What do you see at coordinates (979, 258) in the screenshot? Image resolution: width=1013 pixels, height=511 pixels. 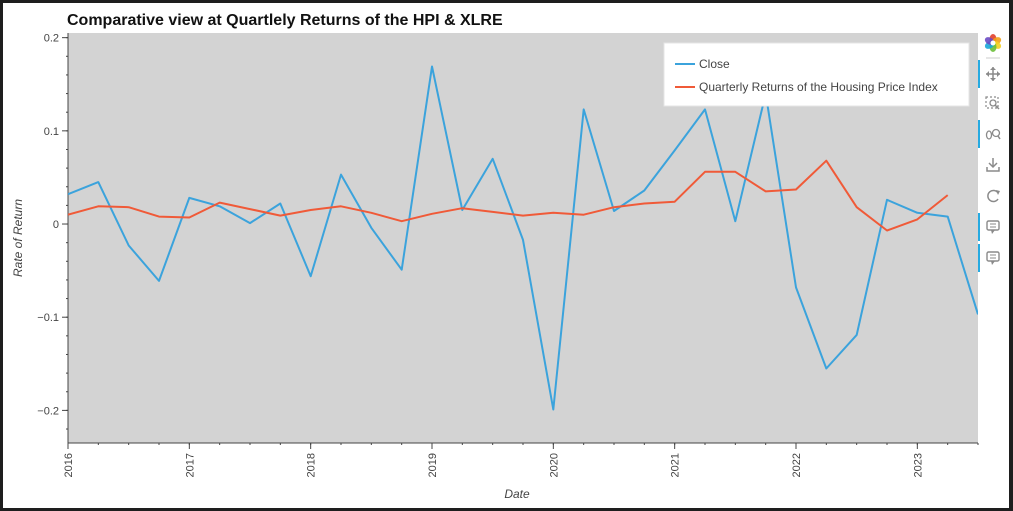 I see `hover-hpi-active-marker` at bounding box center [979, 258].